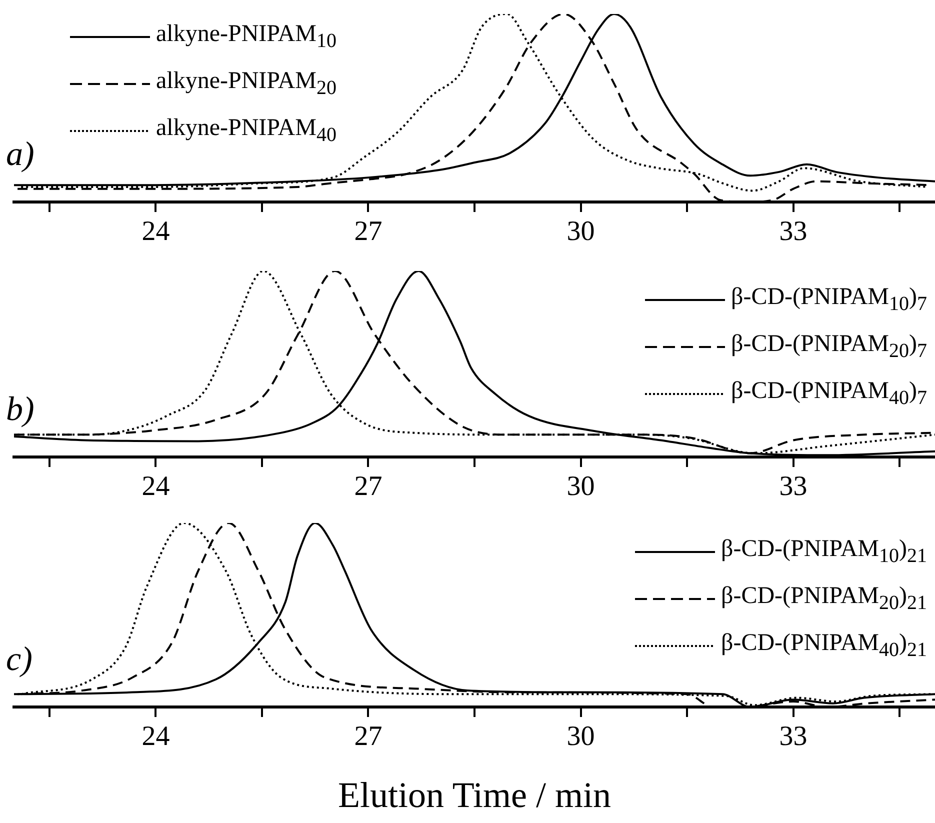 The height and width of the screenshot is (823, 935). What do you see at coordinates (823, 552) in the screenshot?
I see `legend-label: β-CD-(PNIPAM$_{10}$)$_{21}$` at bounding box center [823, 552].